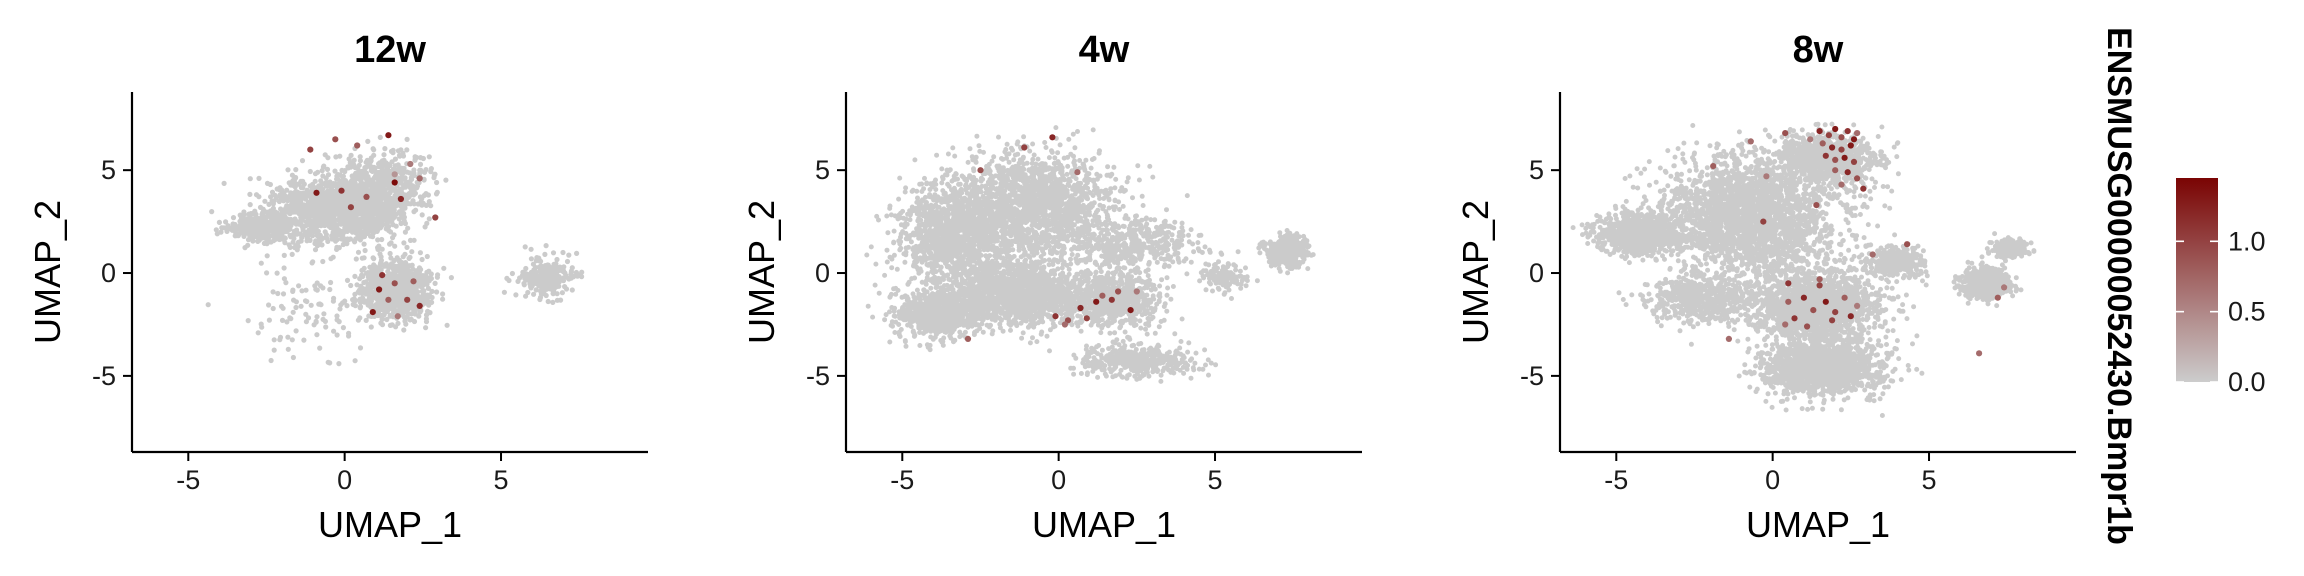 Image resolution: width=2304 pixels, height=576 pixels. Describe the element at coordinates (2247, 312) in the screenshot. I see `colorbar-tick-label: 0.5` at that location.